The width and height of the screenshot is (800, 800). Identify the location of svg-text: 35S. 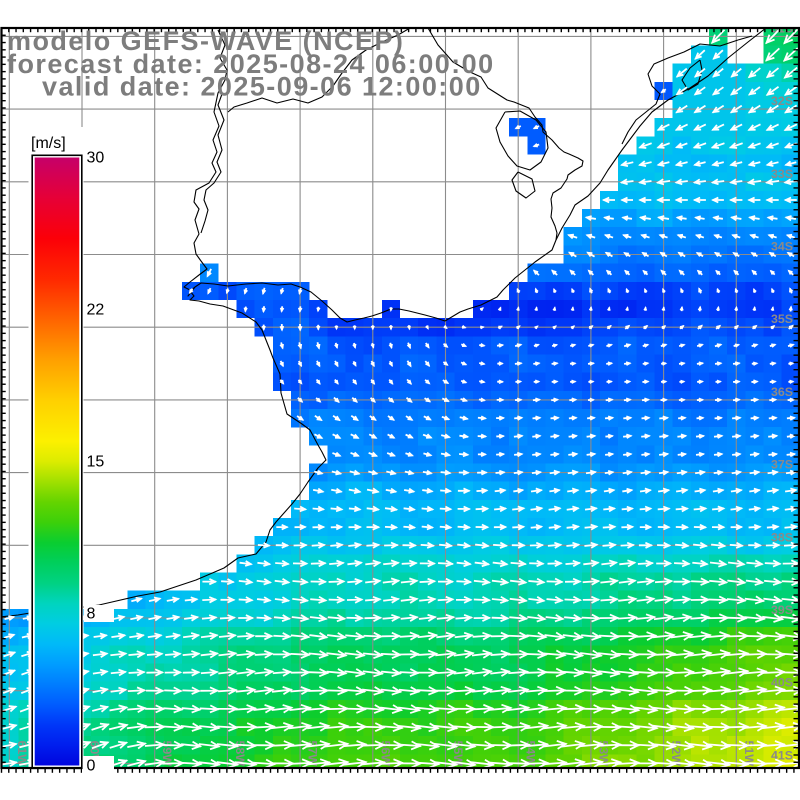
(782, 319).